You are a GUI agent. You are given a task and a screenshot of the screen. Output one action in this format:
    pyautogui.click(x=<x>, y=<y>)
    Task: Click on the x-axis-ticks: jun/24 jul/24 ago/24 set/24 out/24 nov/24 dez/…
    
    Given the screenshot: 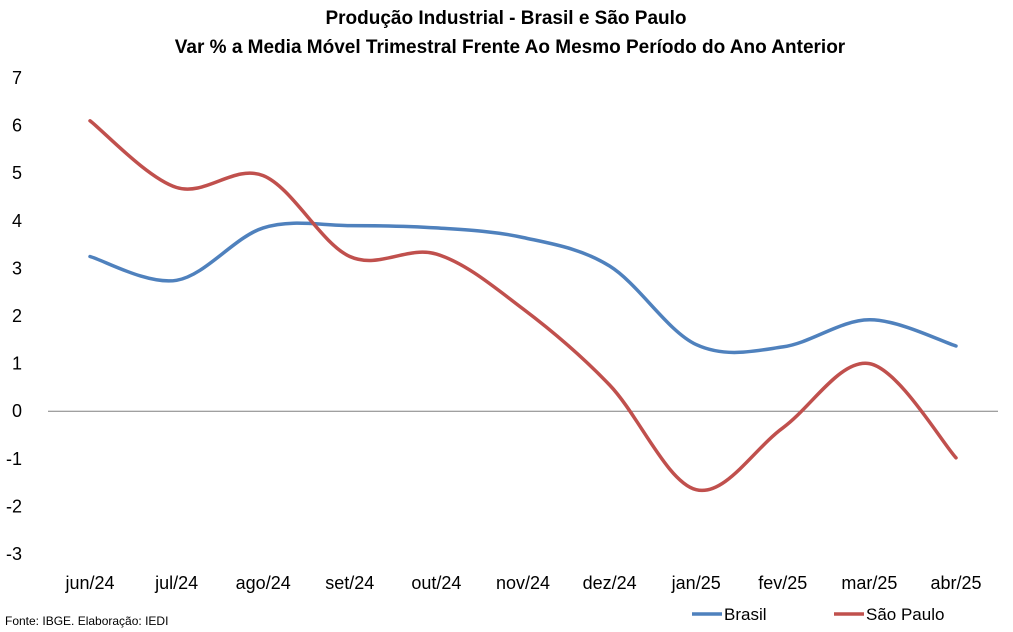 What is the action you would take?
    pyautogui.click(x=522, y=583)
    